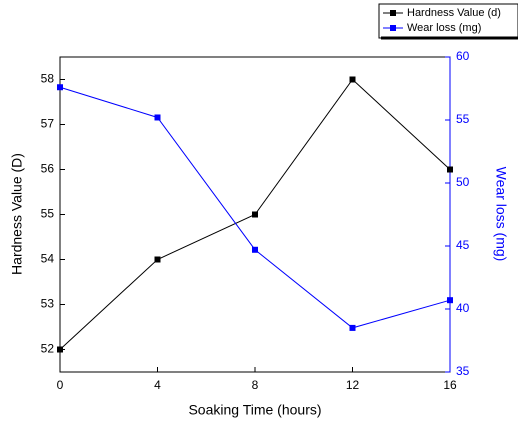 This screenshot has width=518, height=428. I want to click on y-tick-label: 58, so click(48, 79).